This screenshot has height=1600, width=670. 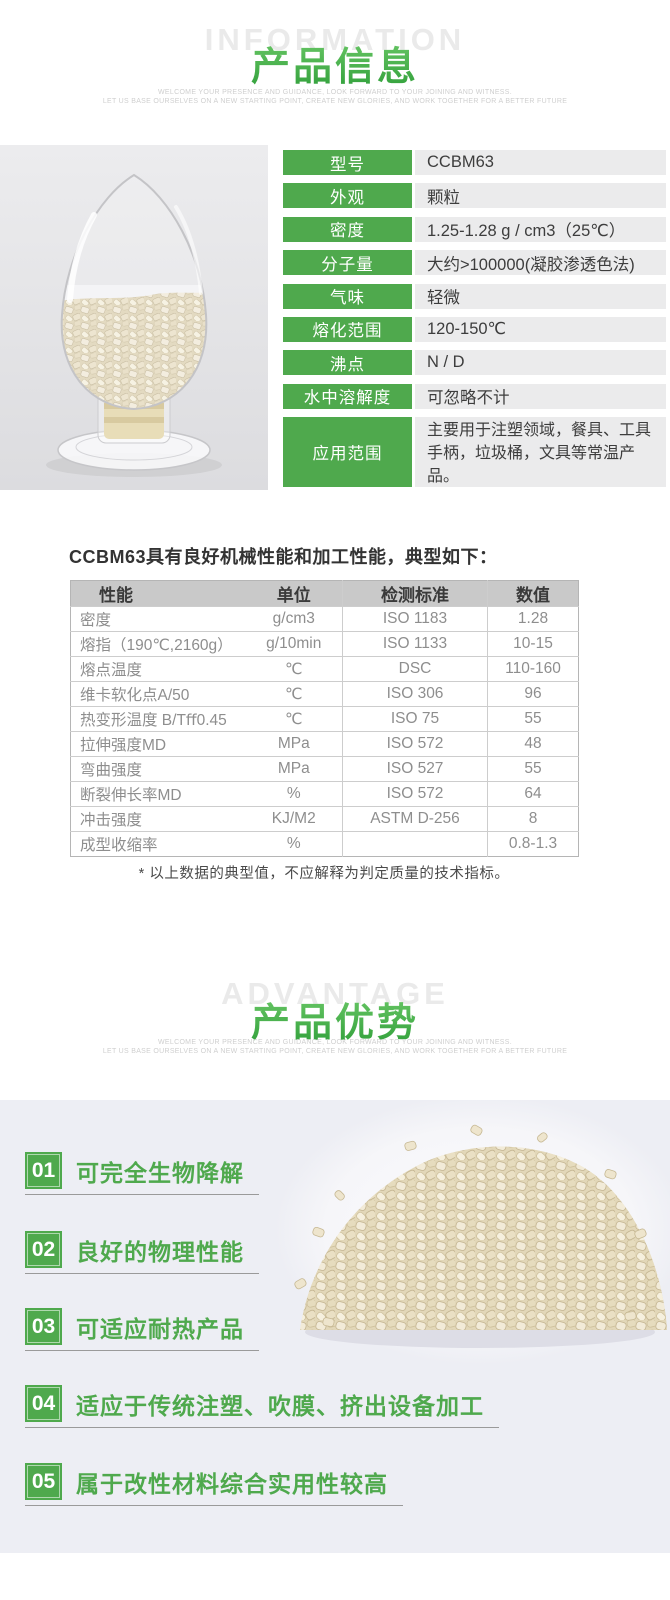 What do you see at coordinates (43, 1481) in the screenshot?
I see `advantage-number: 05` at bounding box center [43, 1481].